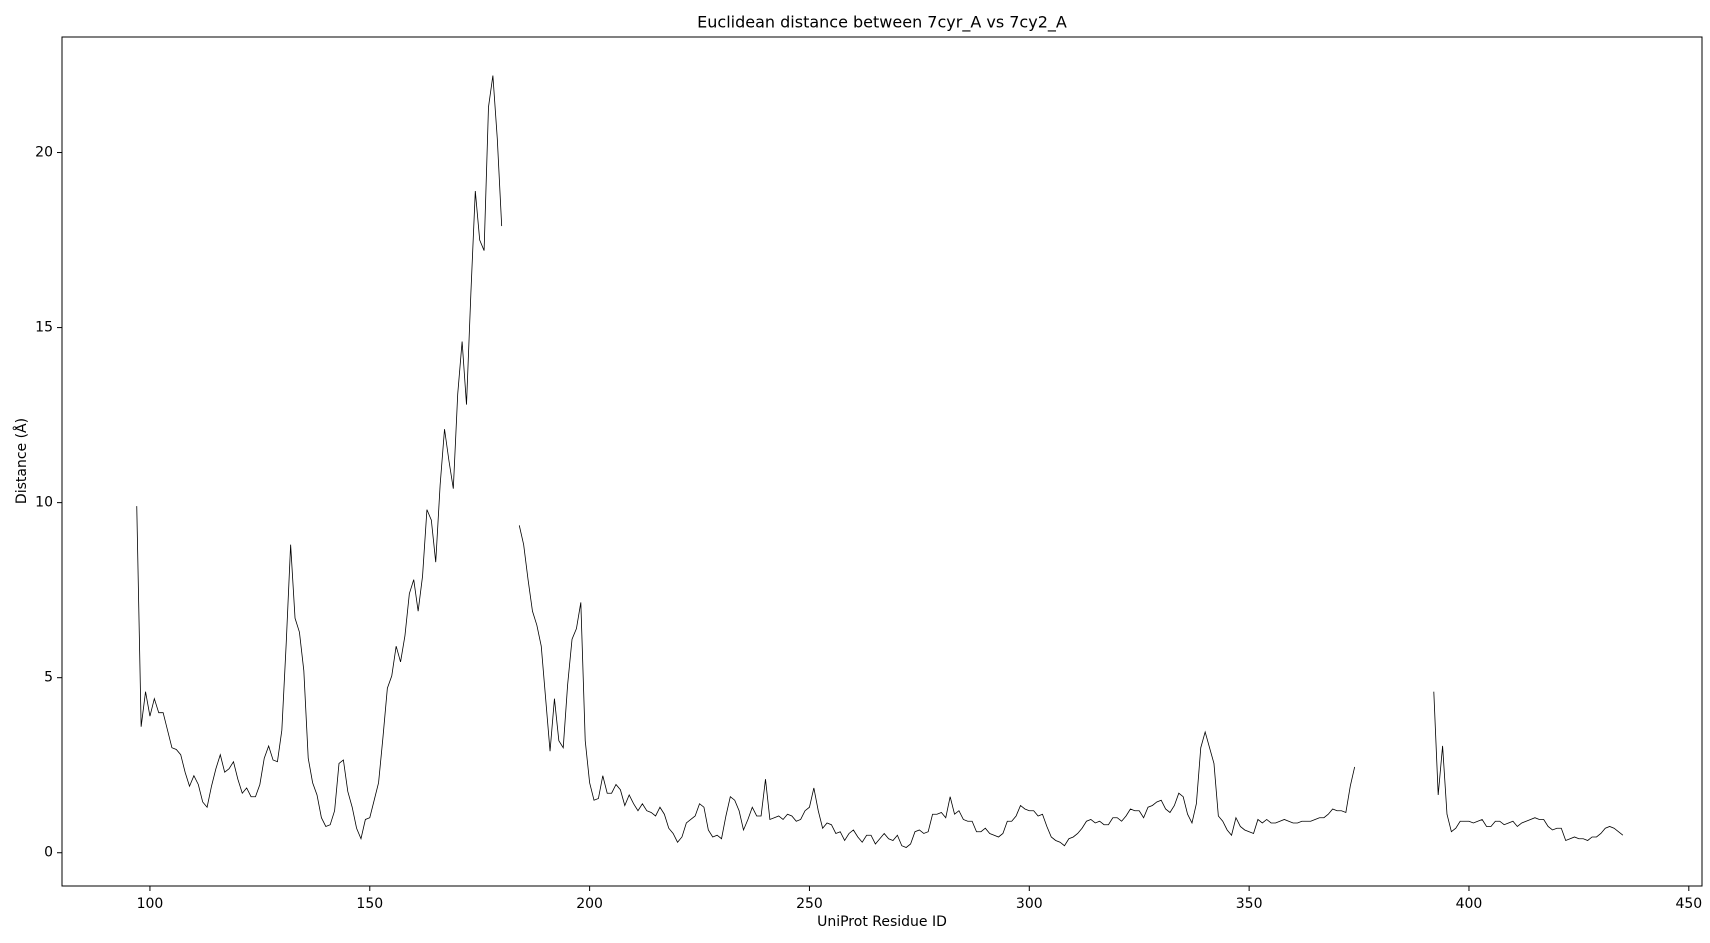 The image size is (1710, 943). I want to click on x-tick-label: 250, so click(809, 904).